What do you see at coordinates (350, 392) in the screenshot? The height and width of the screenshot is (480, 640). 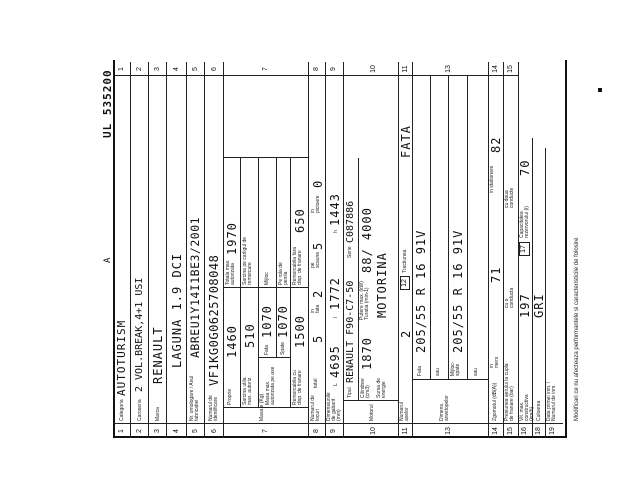 I see `engine-type-label: Tipul` at bounding box center [350, 392].